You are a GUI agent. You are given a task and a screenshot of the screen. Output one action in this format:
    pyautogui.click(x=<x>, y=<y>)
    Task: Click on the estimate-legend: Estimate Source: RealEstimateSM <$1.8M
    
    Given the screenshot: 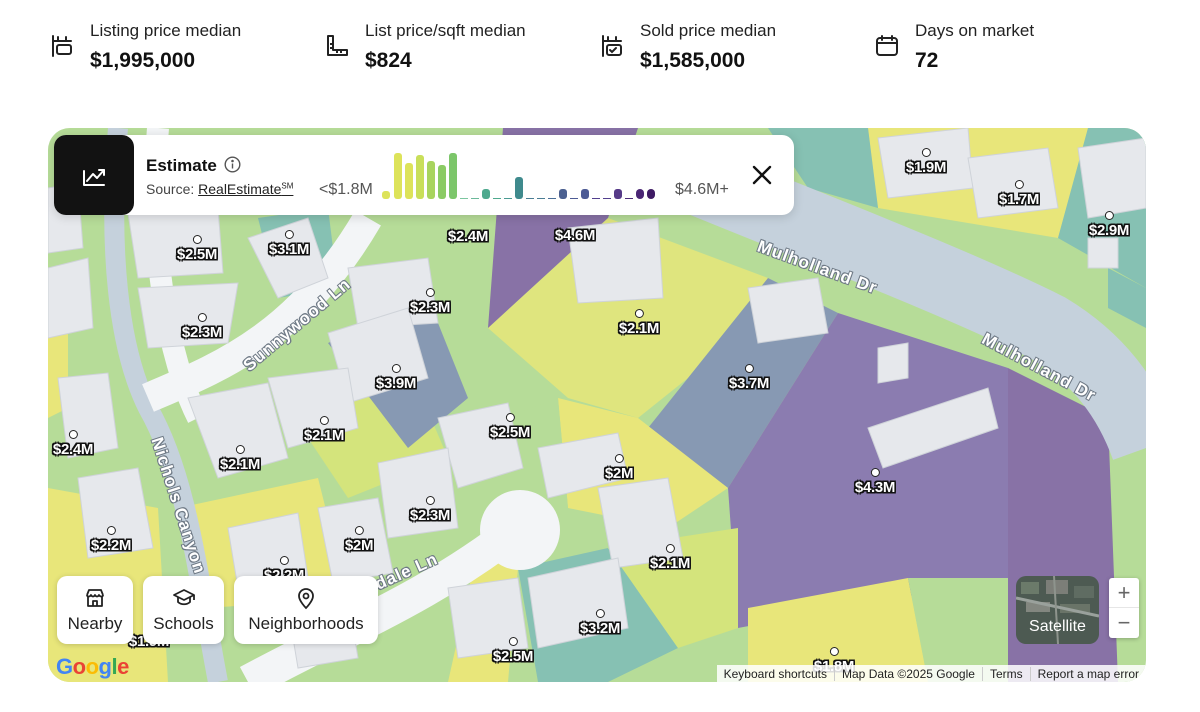 What is the action you would take?
    pyautogui.click(x=424, y=175)
    